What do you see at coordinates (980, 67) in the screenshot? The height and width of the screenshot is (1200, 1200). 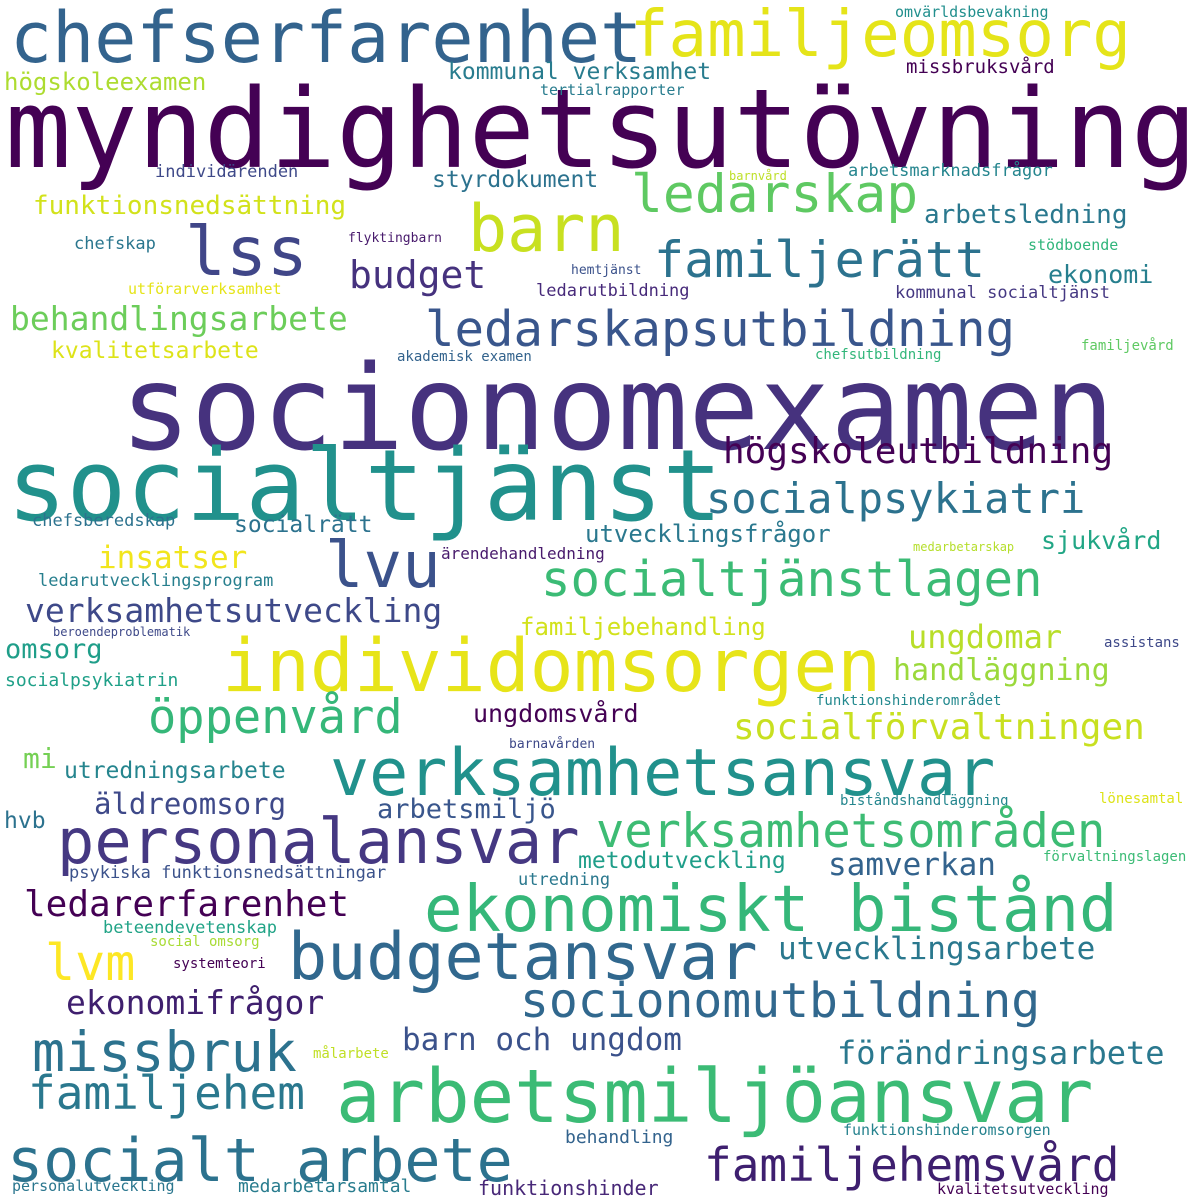 I see `word-missbruksvard: missbruksvård` at bounding box center [980, 67].